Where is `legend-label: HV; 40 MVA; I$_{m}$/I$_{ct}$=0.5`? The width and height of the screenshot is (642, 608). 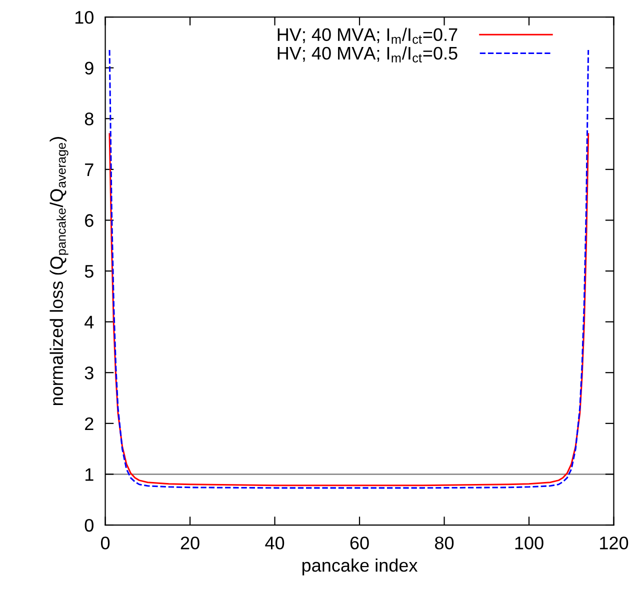 legend-label: HV; 40 MVA; I$_{m}$/I$_{ct}$=0.5 is located at coordinates (368, 54).